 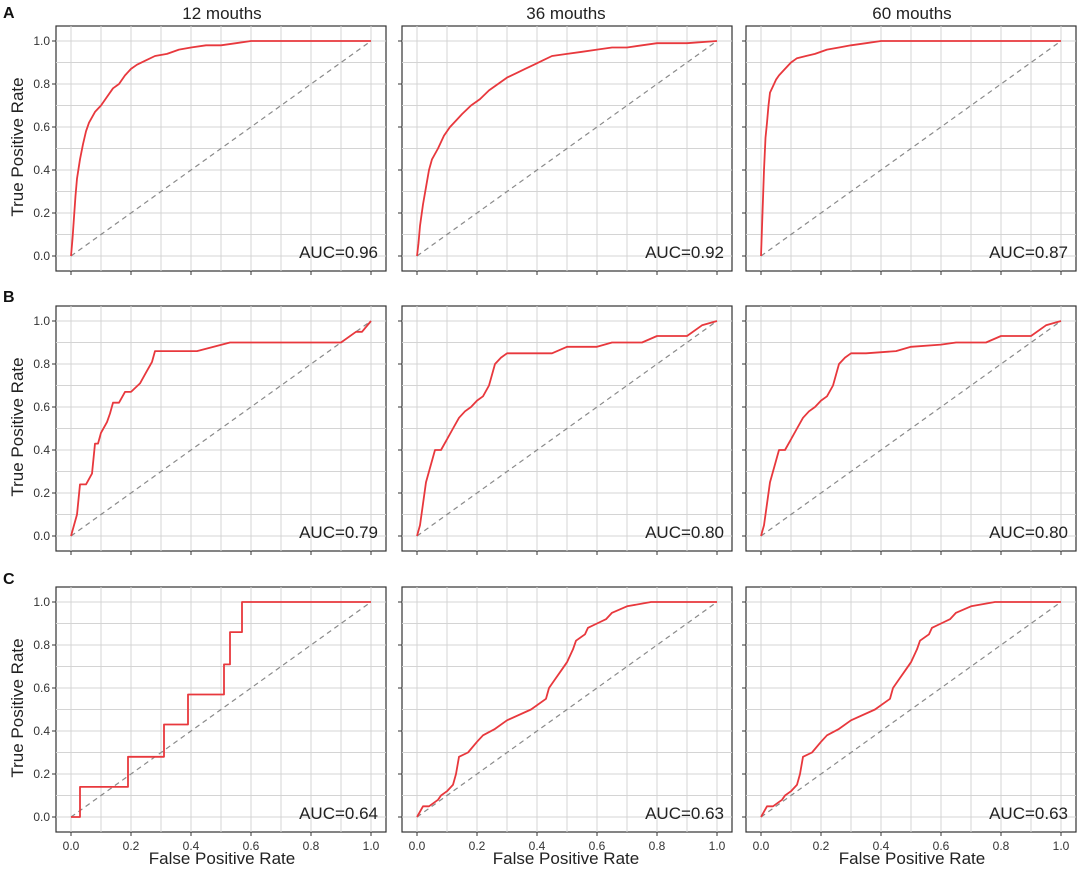 What do you see at coordinates (338, 813) in the screenshot?
I see `auc-label: AUC=0.64` at bounding box center [338, 813].